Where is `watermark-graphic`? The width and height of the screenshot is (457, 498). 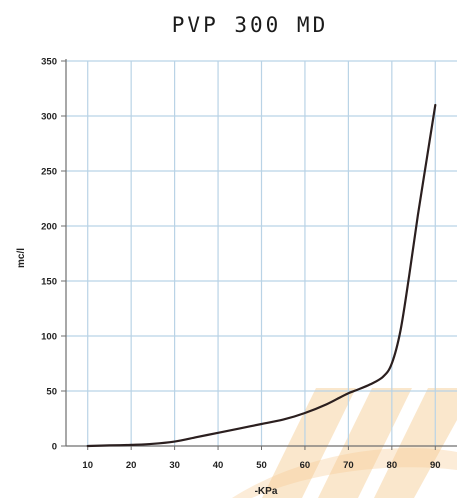
watermark-graphic is located at coordinates (344, 443).